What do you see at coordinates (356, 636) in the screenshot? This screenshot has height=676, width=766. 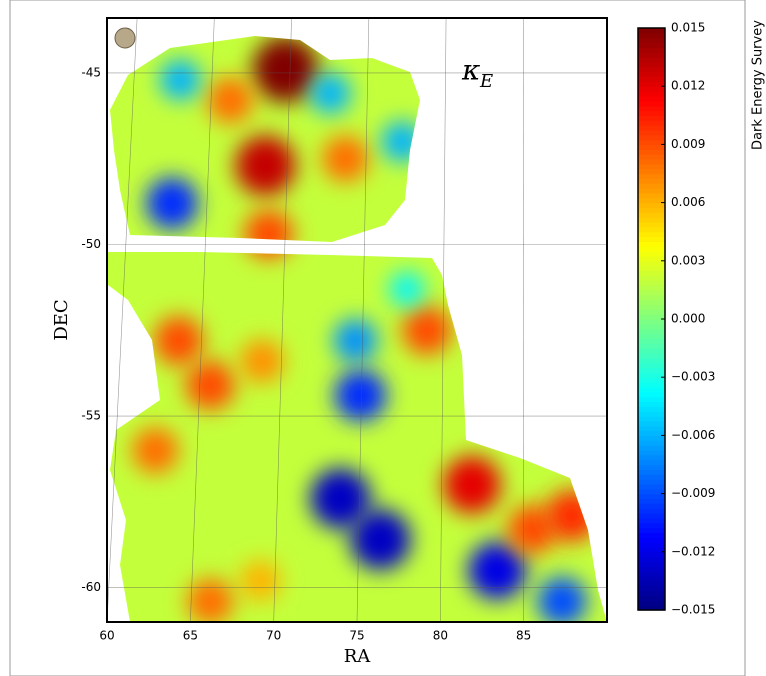 I see `x-tick-label: 75` at bounding box center [356, 636].